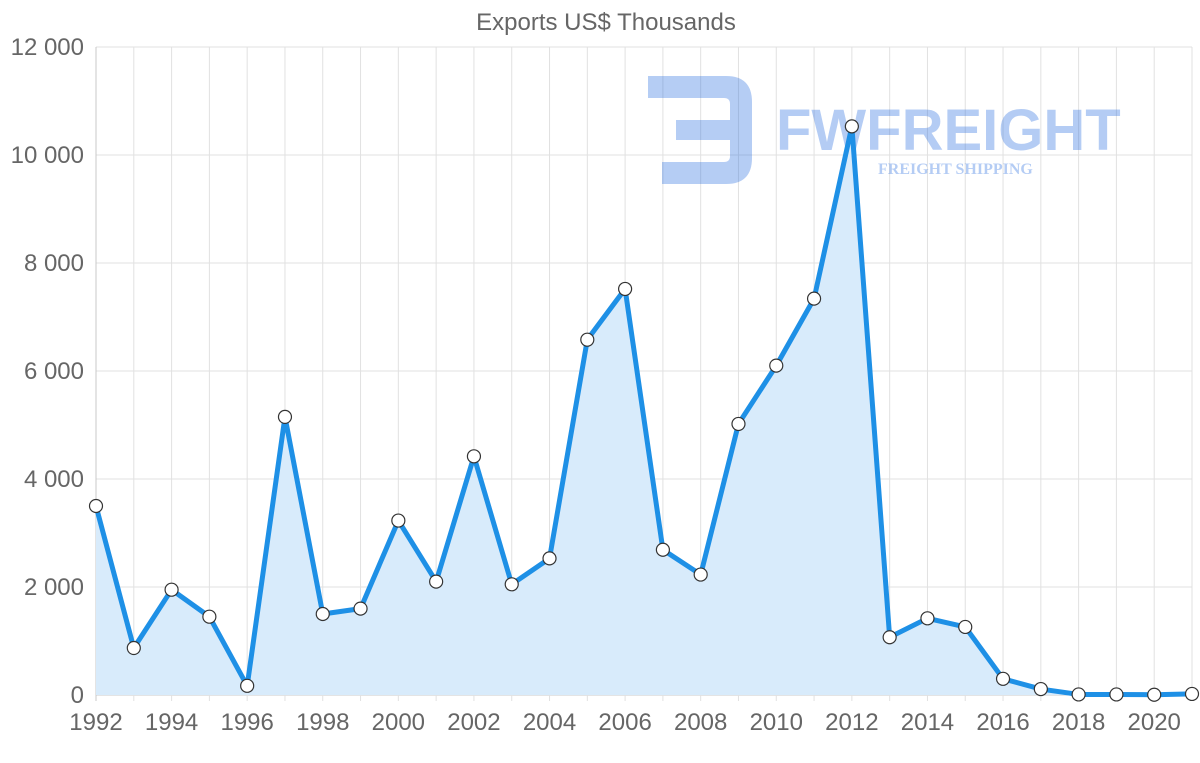 The image size is (1200, 763). Describe the element at coordinates (851, 722) in the screenshot. I see `x-tick-label: 2012` at that location.